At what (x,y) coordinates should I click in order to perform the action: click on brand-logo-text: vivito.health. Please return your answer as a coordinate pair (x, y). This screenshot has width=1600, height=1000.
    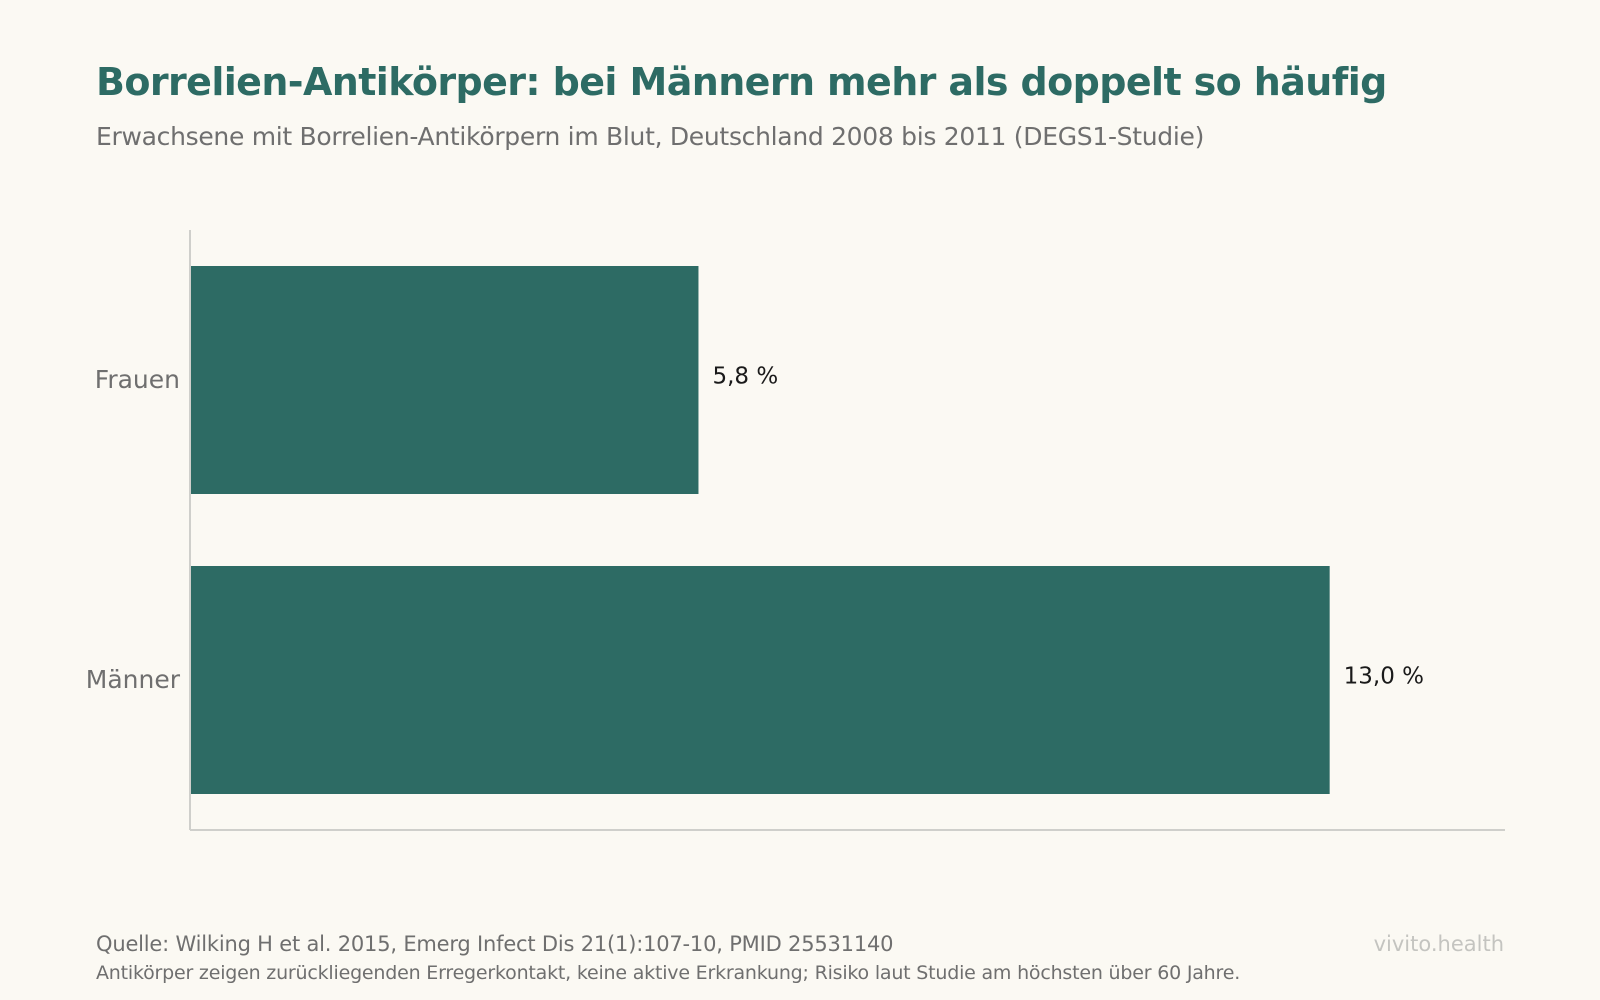
    Looking at the image, I should click on (1438, 944).